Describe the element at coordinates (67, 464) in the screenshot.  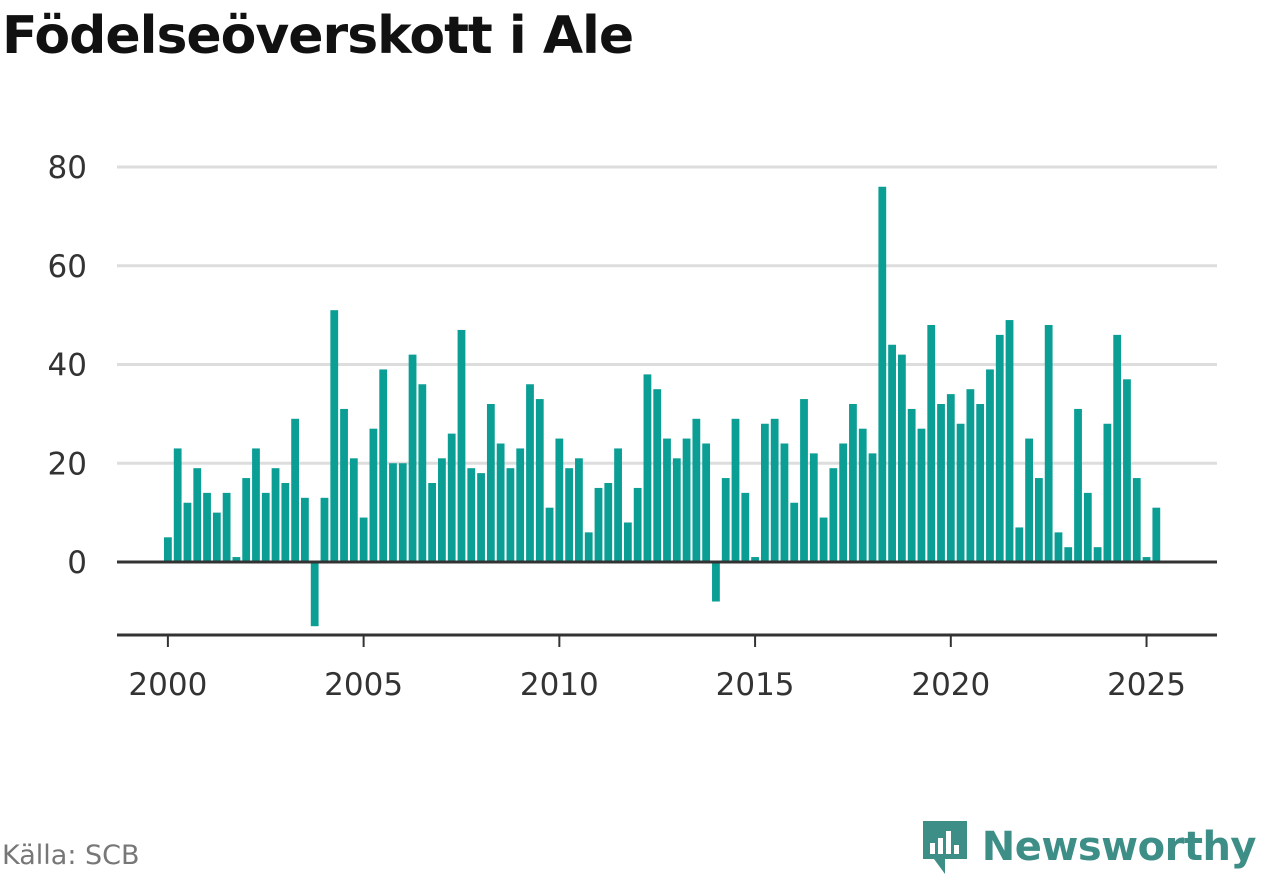
I see `y-tick-label-20: 20` at that location.